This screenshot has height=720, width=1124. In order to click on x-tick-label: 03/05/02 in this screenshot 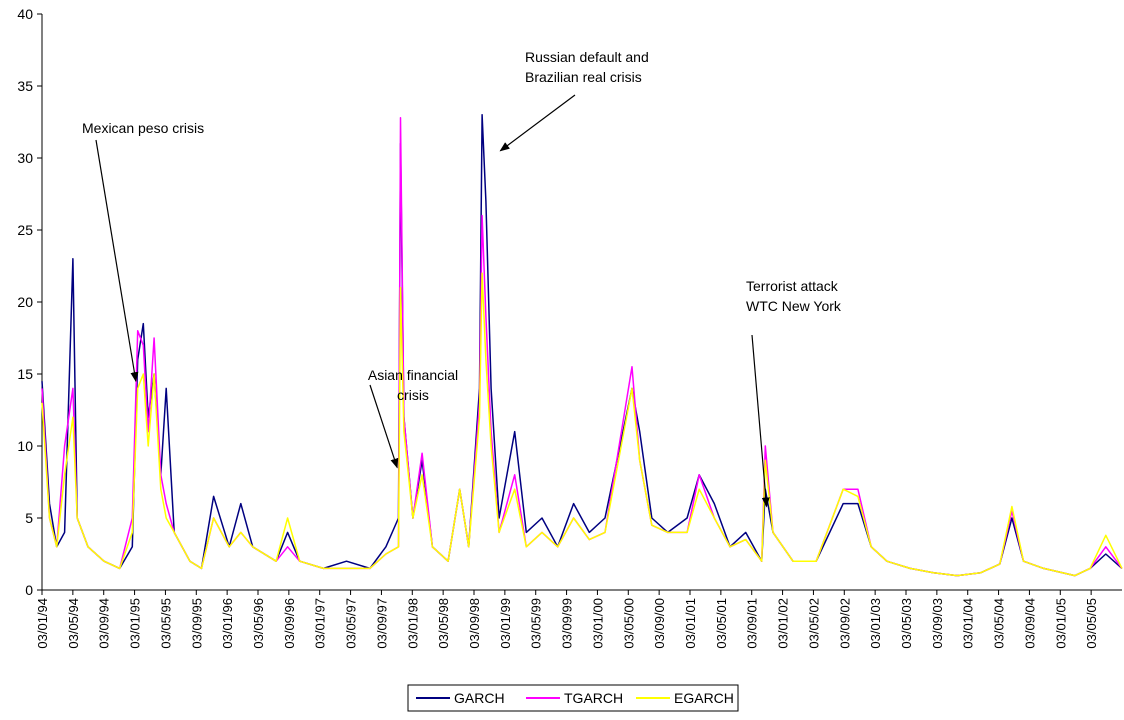, I will do `click(813, 623)`.